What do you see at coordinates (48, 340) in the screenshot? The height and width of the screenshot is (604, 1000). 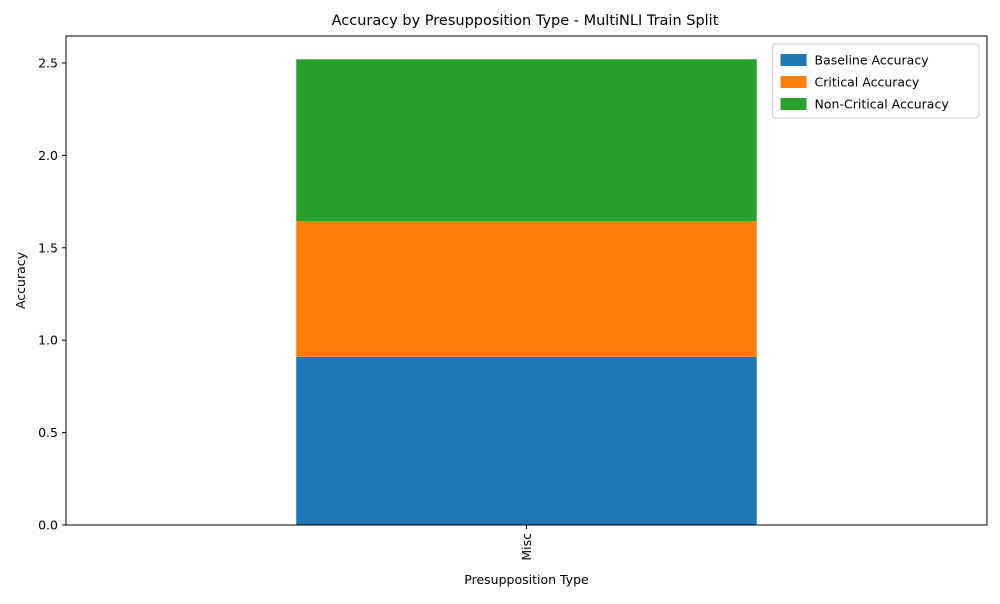 I see `y-tick-label: 1.0` at bounding box center [48, 340].